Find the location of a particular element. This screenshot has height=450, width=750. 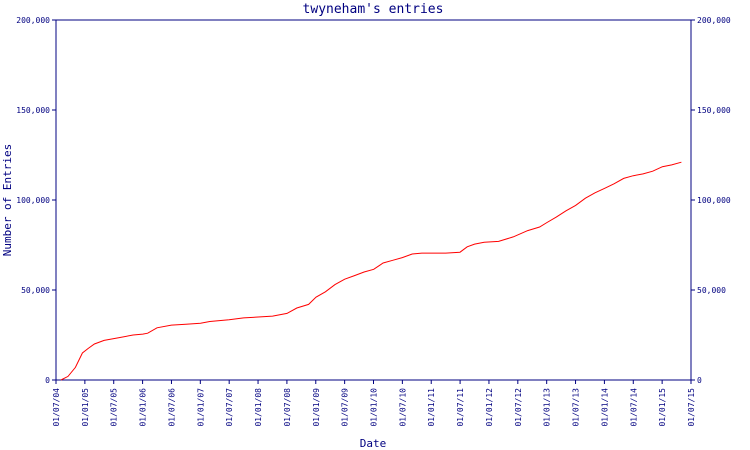

x-tick-label: 01/01/13 is located at coordinates (547, 407).